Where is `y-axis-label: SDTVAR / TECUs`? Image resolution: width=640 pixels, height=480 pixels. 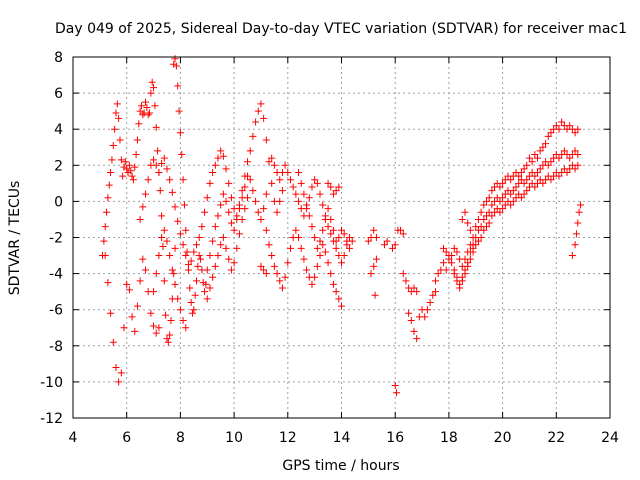 y-axis-label: SDTVAR / TECUs is located at coordinates (15, 238).